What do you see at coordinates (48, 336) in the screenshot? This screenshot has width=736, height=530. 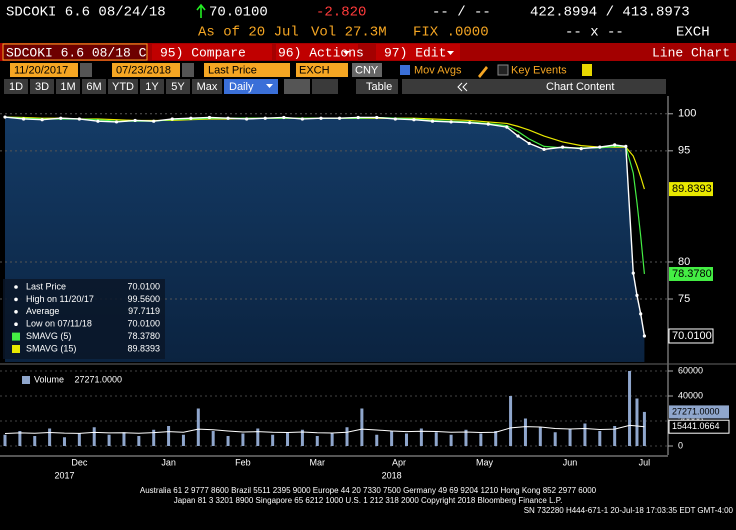 I see `legend-label: SMAVG (5)` at bounding box center [48, 336].